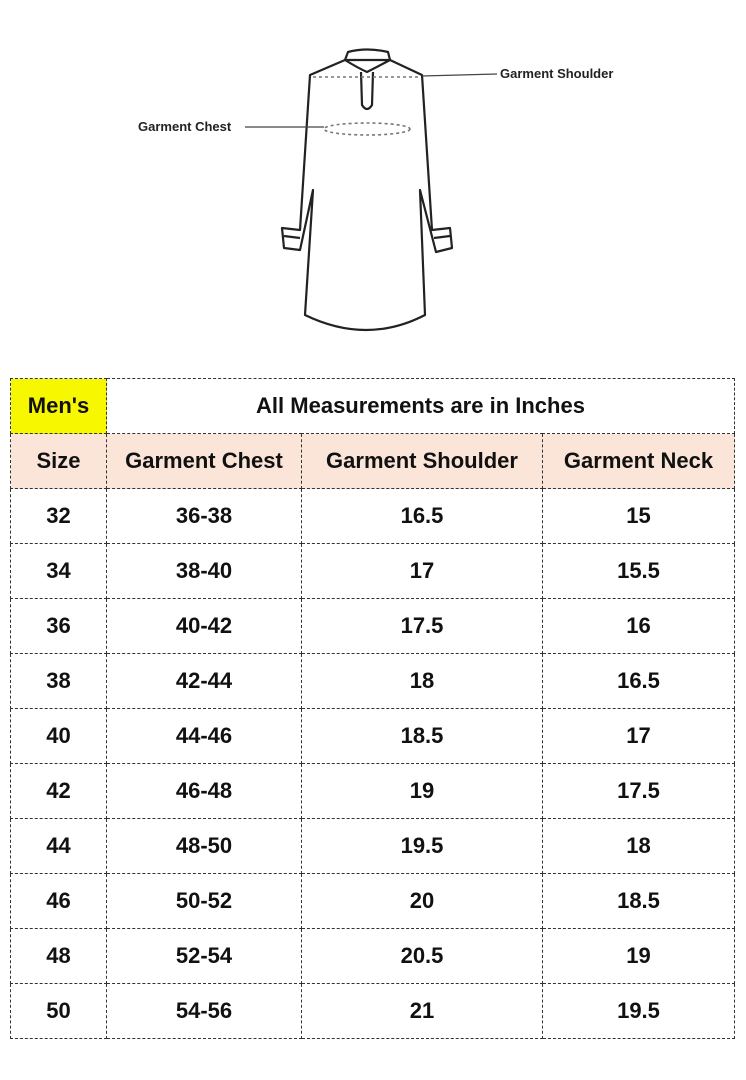 The image size is (746, 1080). What do you see at coordinates (638, 791) in the screenshot?
I see `neck-cell: 17.5` at bounding box center [638, 791].